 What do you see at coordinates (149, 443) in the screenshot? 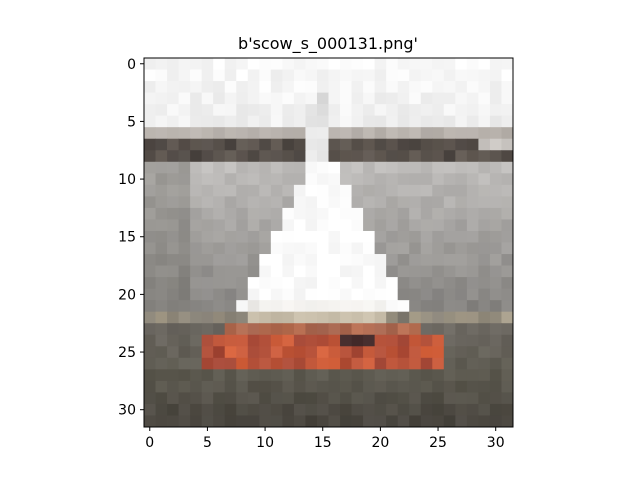
I see `x-tick-label: 0` at bounding box center [149, 443].